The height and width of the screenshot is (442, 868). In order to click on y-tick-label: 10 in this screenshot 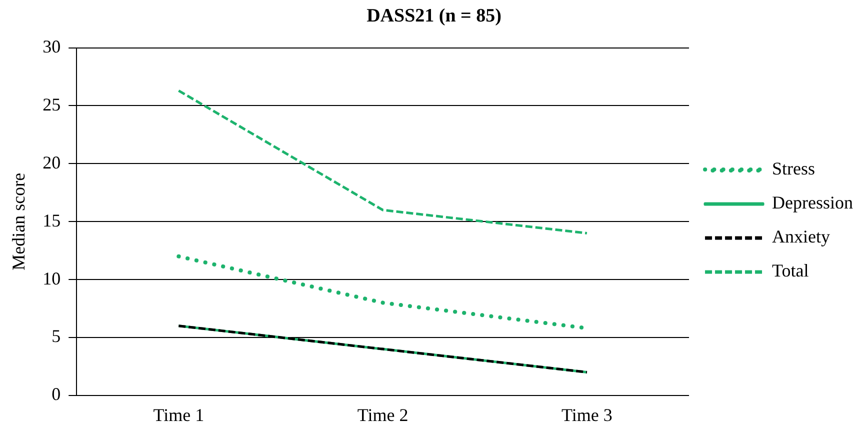, I will do `click(51, 278)`.